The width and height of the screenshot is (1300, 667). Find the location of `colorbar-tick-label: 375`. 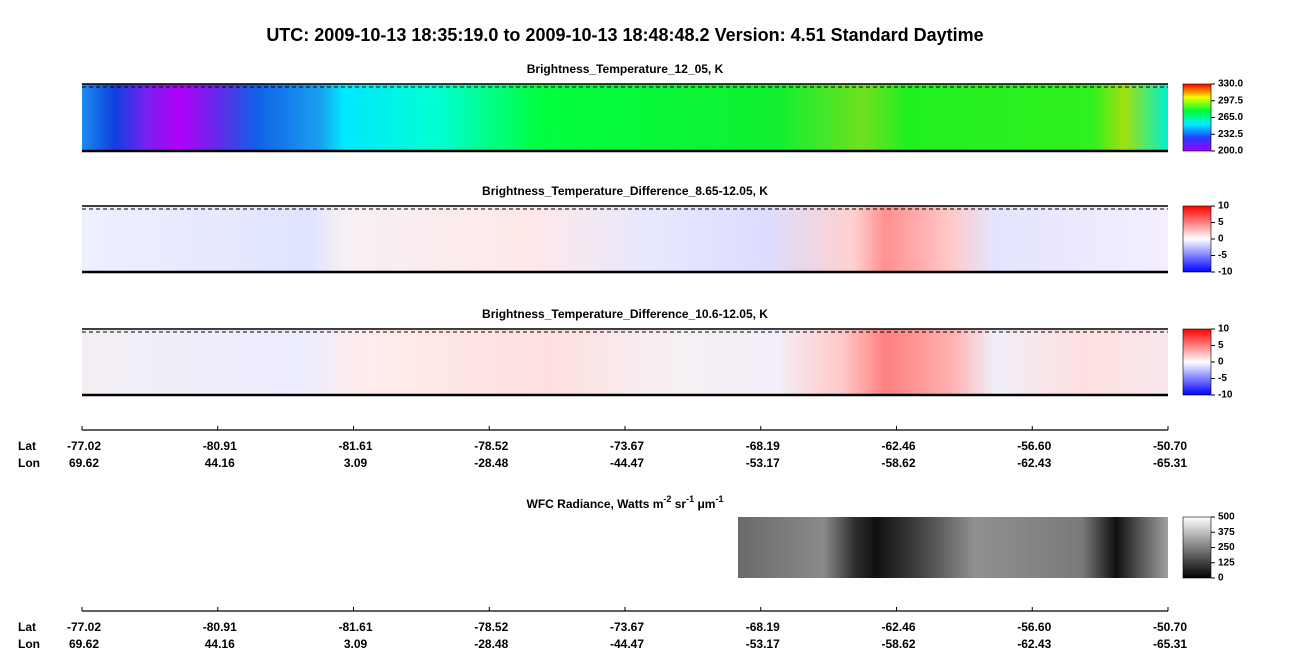

colorbar-tick-label: 375 is located at coordinates (1226, 532).